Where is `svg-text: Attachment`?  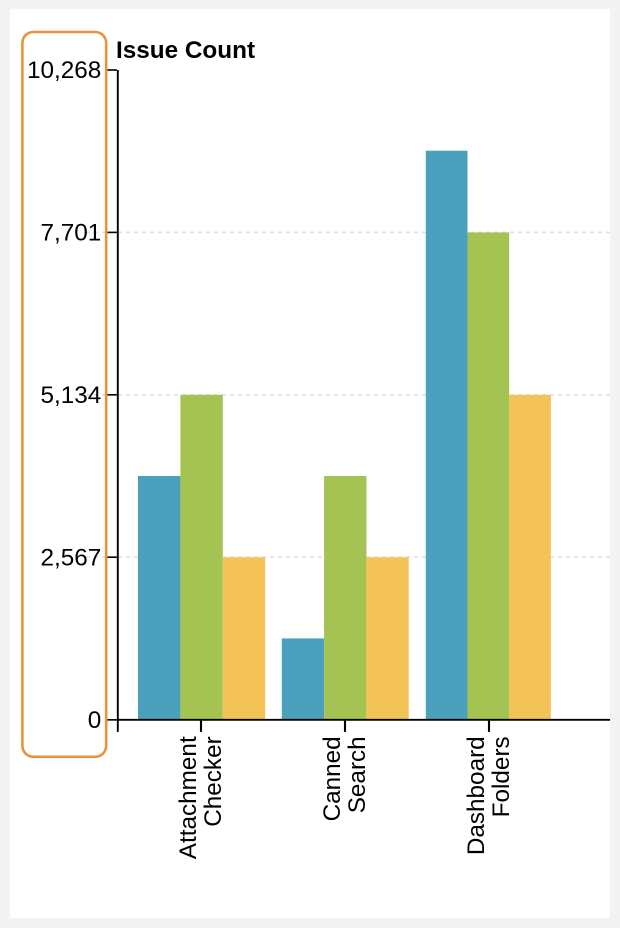 svg-text: Attachment is located at coordinates (188, 797).